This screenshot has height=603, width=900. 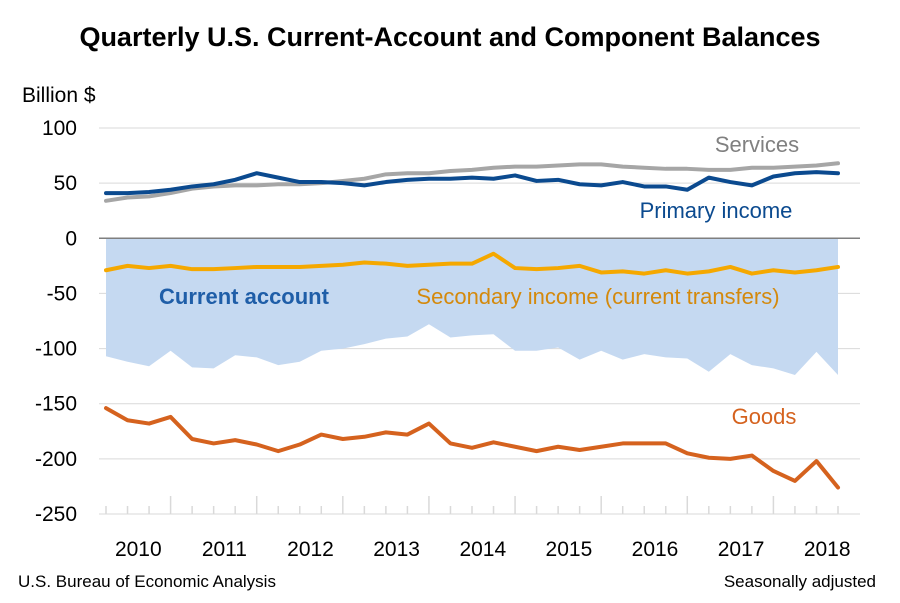 I want to click on seasonal-note: Seasonally adjusted, so click(x=800, y=581).